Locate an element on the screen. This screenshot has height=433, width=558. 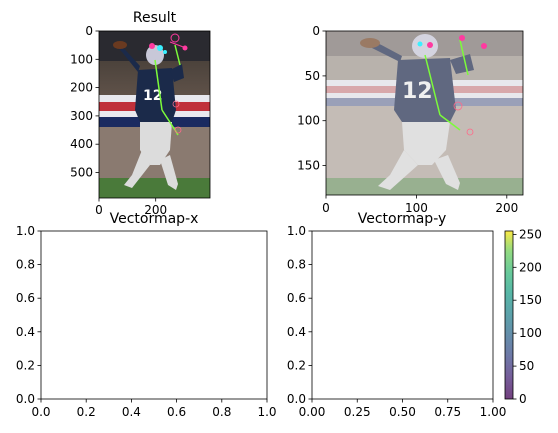
result-photo: 12 is located at coordinates (154, 114).